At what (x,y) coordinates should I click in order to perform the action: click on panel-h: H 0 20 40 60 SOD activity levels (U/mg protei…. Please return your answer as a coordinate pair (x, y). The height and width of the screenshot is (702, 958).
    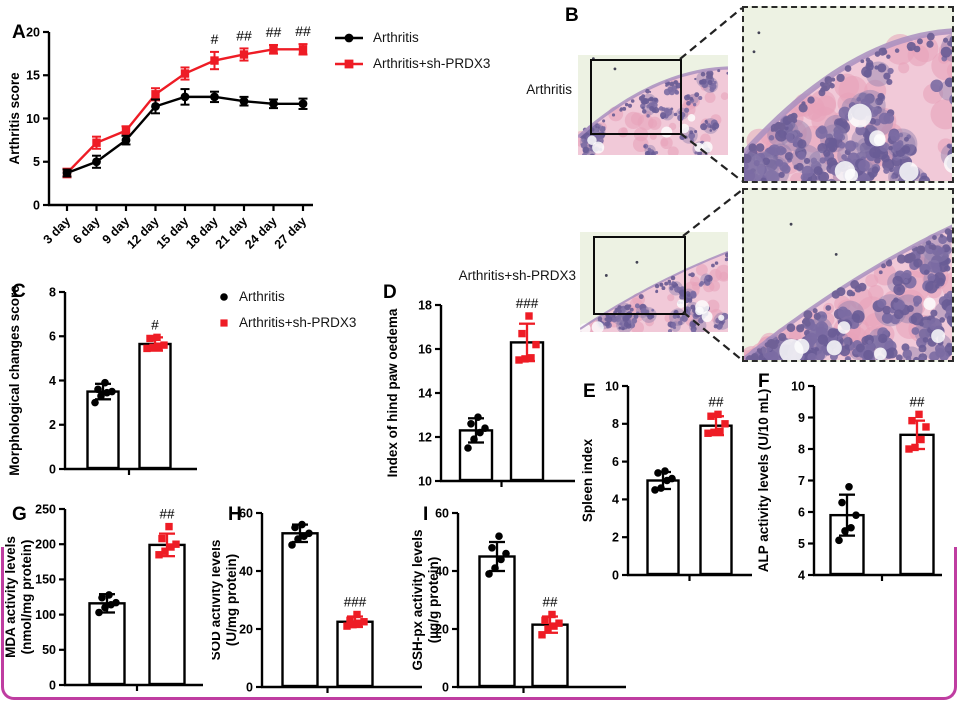
    Looking at the image, I should click on (322, 592).